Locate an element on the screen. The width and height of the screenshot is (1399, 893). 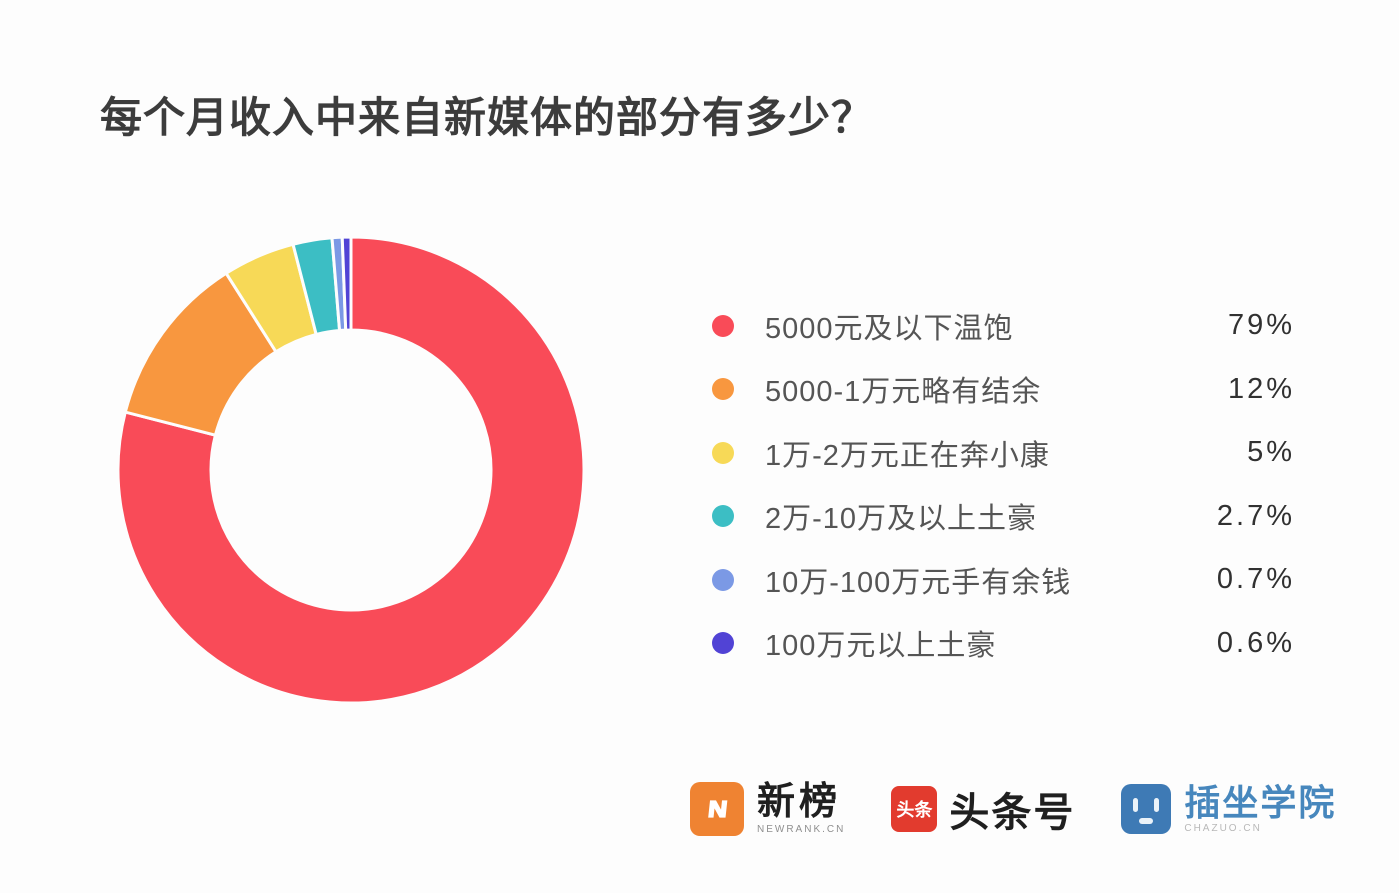
legend-label: 5000元及以下温饱 is located at coordinates (889, 328).